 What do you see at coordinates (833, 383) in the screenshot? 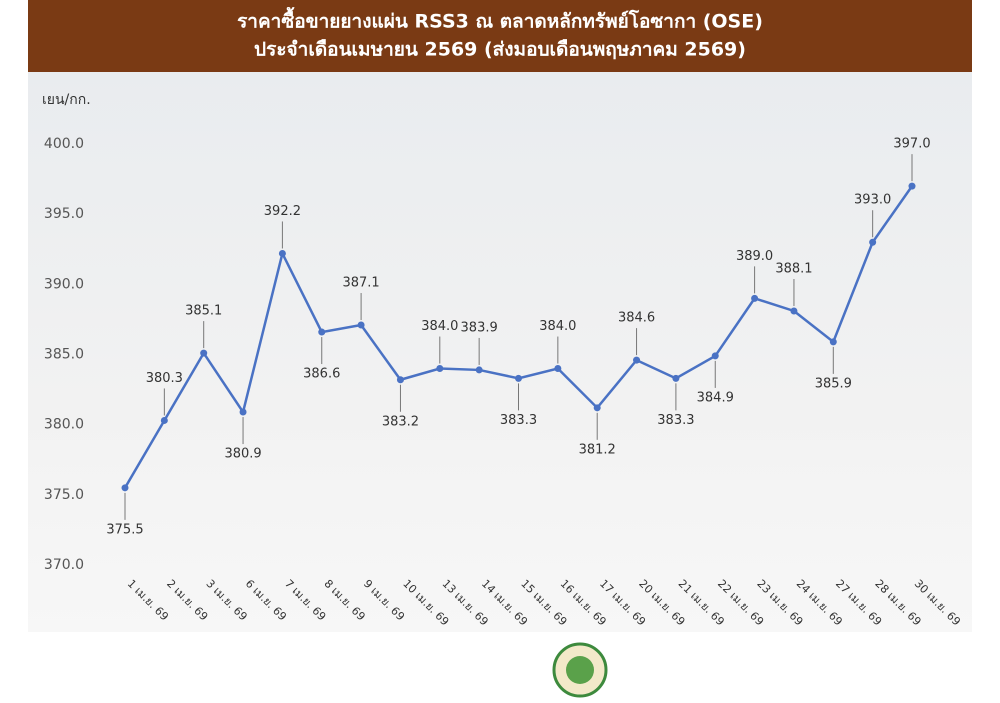
I see `data-label: 385.9` at bounding box center [833, 383].